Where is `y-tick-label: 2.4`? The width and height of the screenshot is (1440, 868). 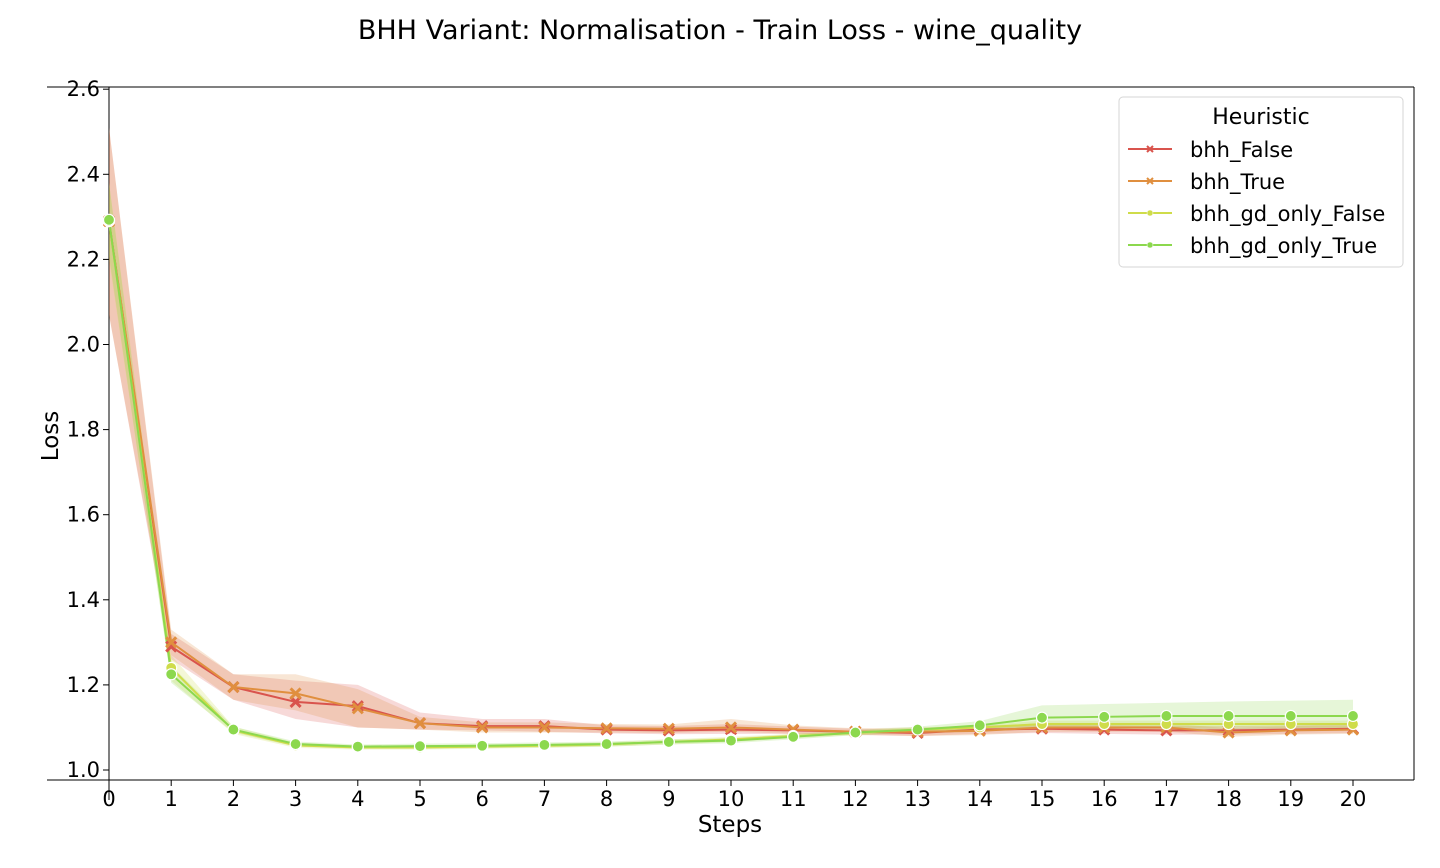
y-tick-label: 2.4 is located at coordinates (83, 174).